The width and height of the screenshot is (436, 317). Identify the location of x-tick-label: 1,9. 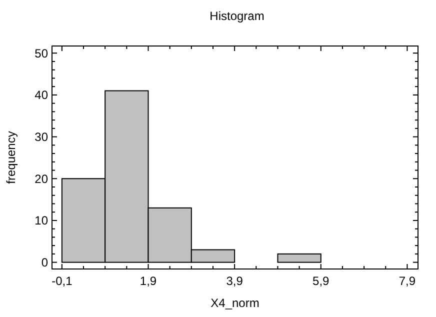
(148, 281).